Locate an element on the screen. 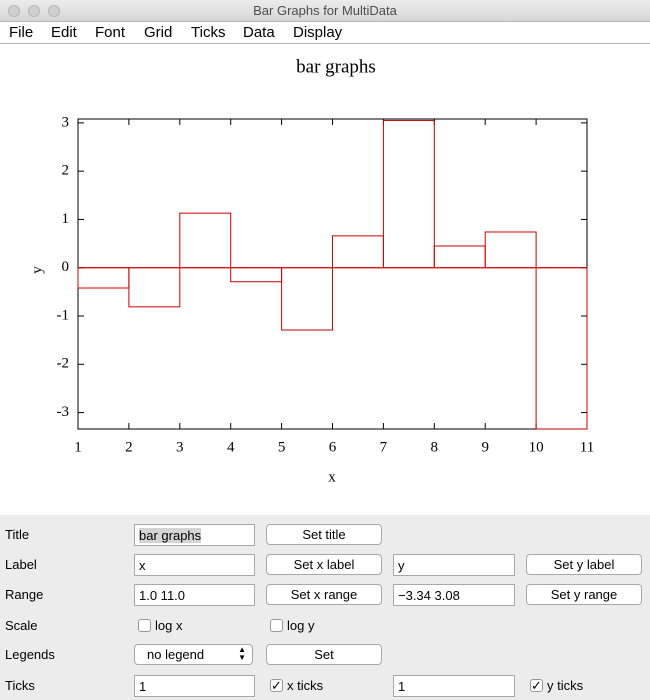 The image size is (650, 700). x-tick-label: 11 is located at coordinates (587, 447).